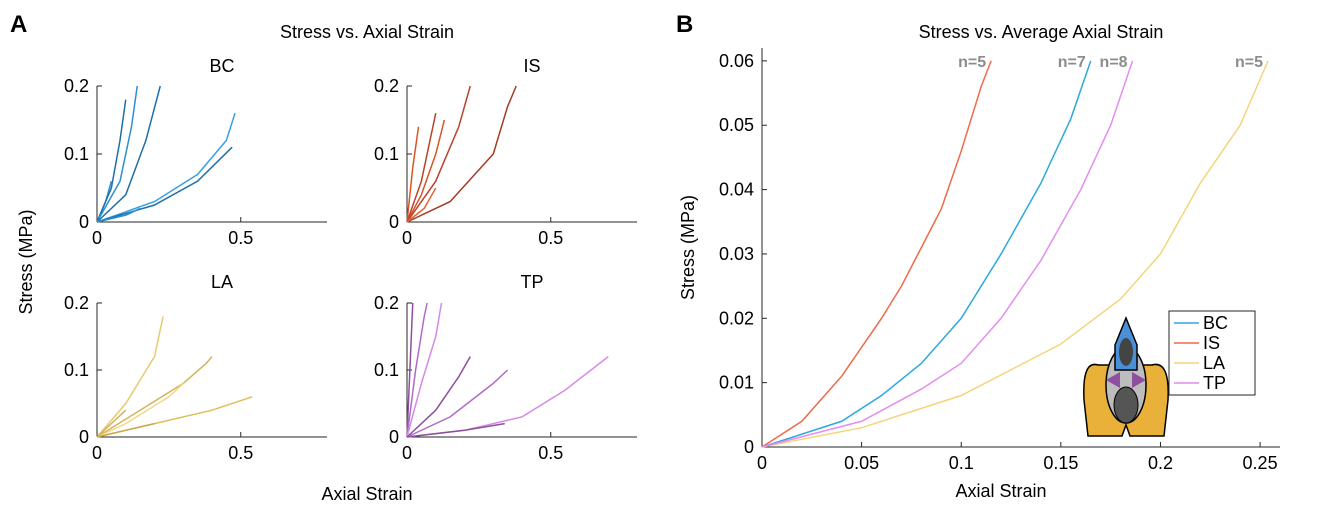 The height and width of the screenshot is (514, 1320). I want to click on annotation: n=7, so click(1072, 62).